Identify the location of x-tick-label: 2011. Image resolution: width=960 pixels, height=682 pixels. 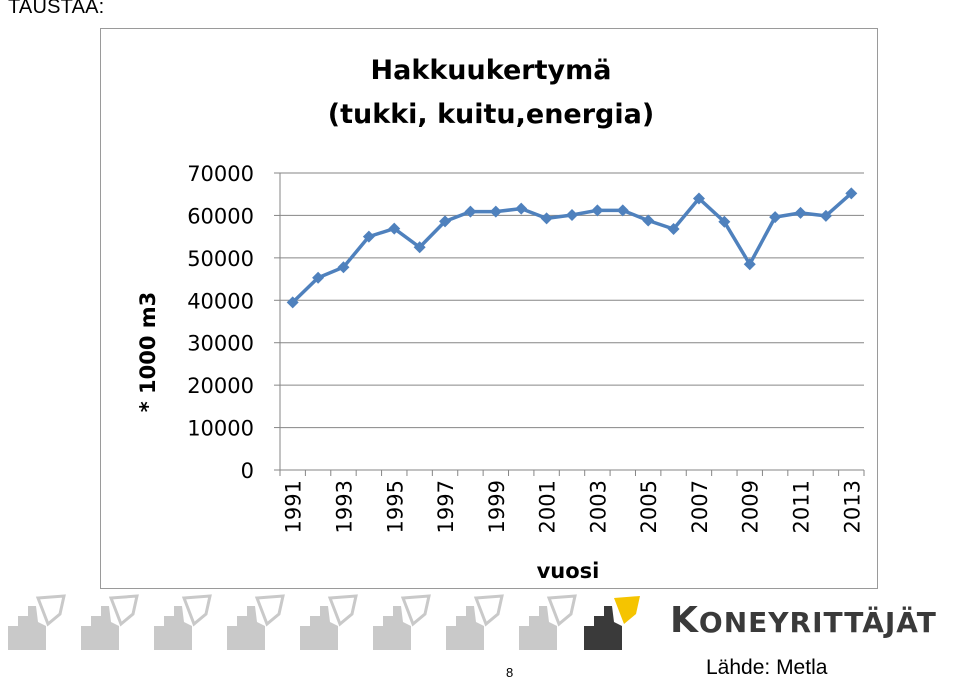
(802, 506).